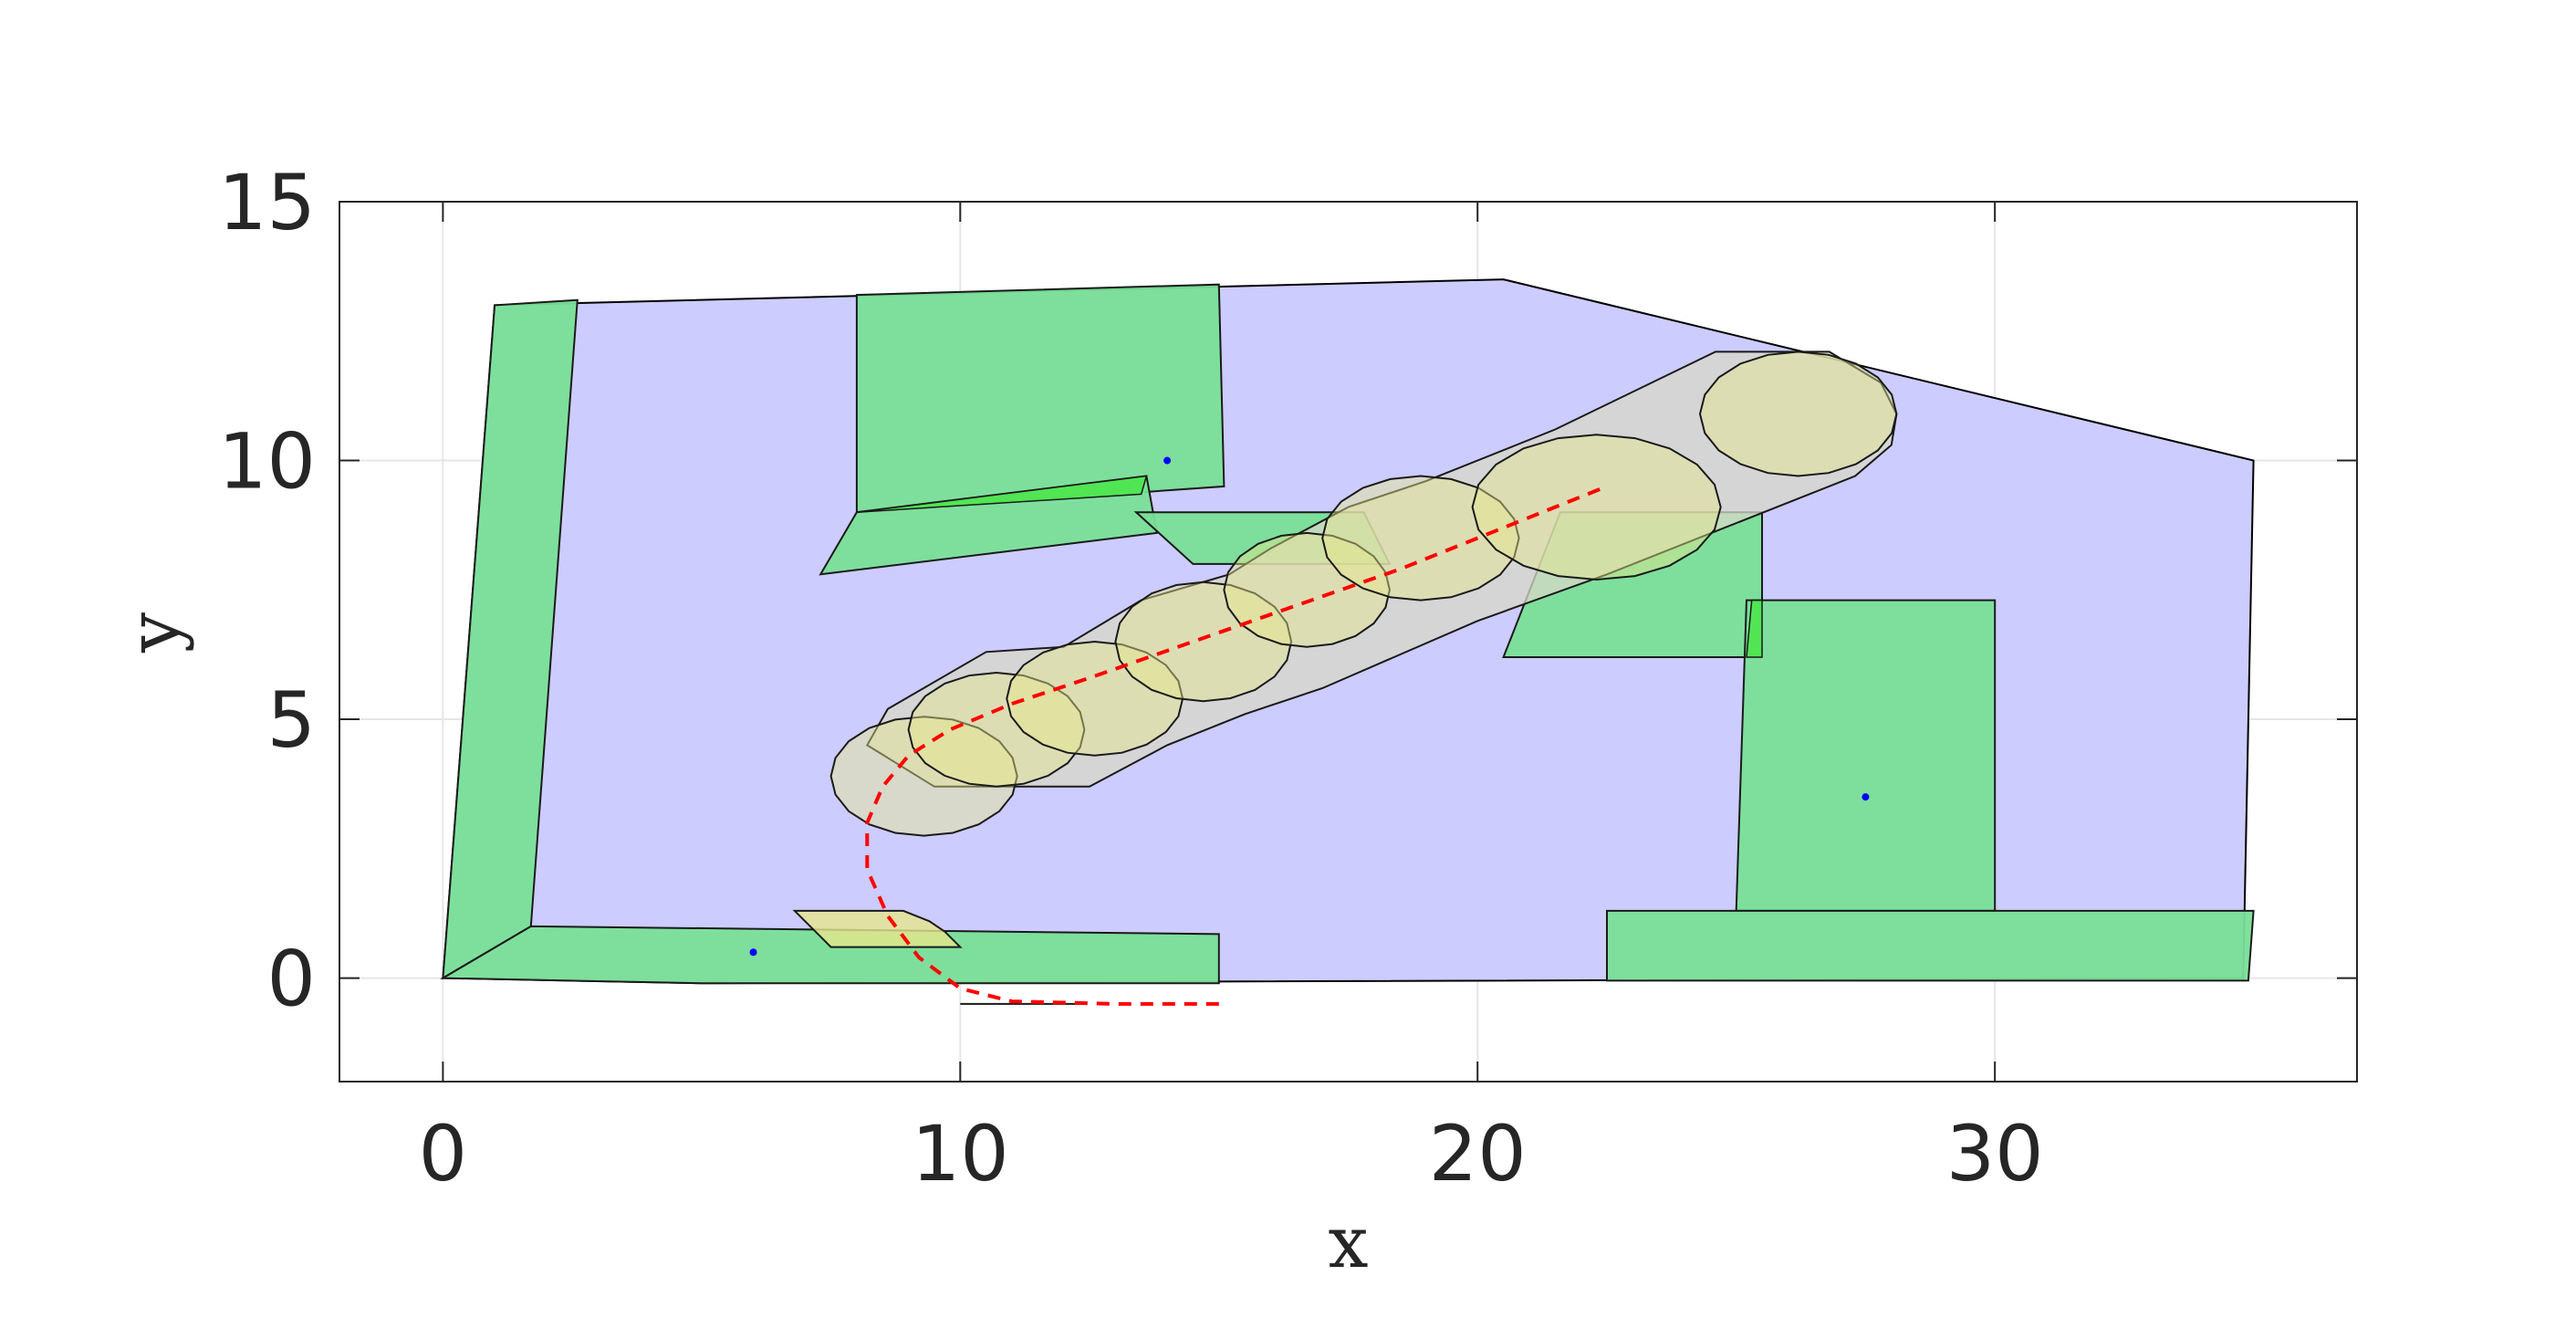  I want to click on y-tick-label: 15, so click(267, 202).